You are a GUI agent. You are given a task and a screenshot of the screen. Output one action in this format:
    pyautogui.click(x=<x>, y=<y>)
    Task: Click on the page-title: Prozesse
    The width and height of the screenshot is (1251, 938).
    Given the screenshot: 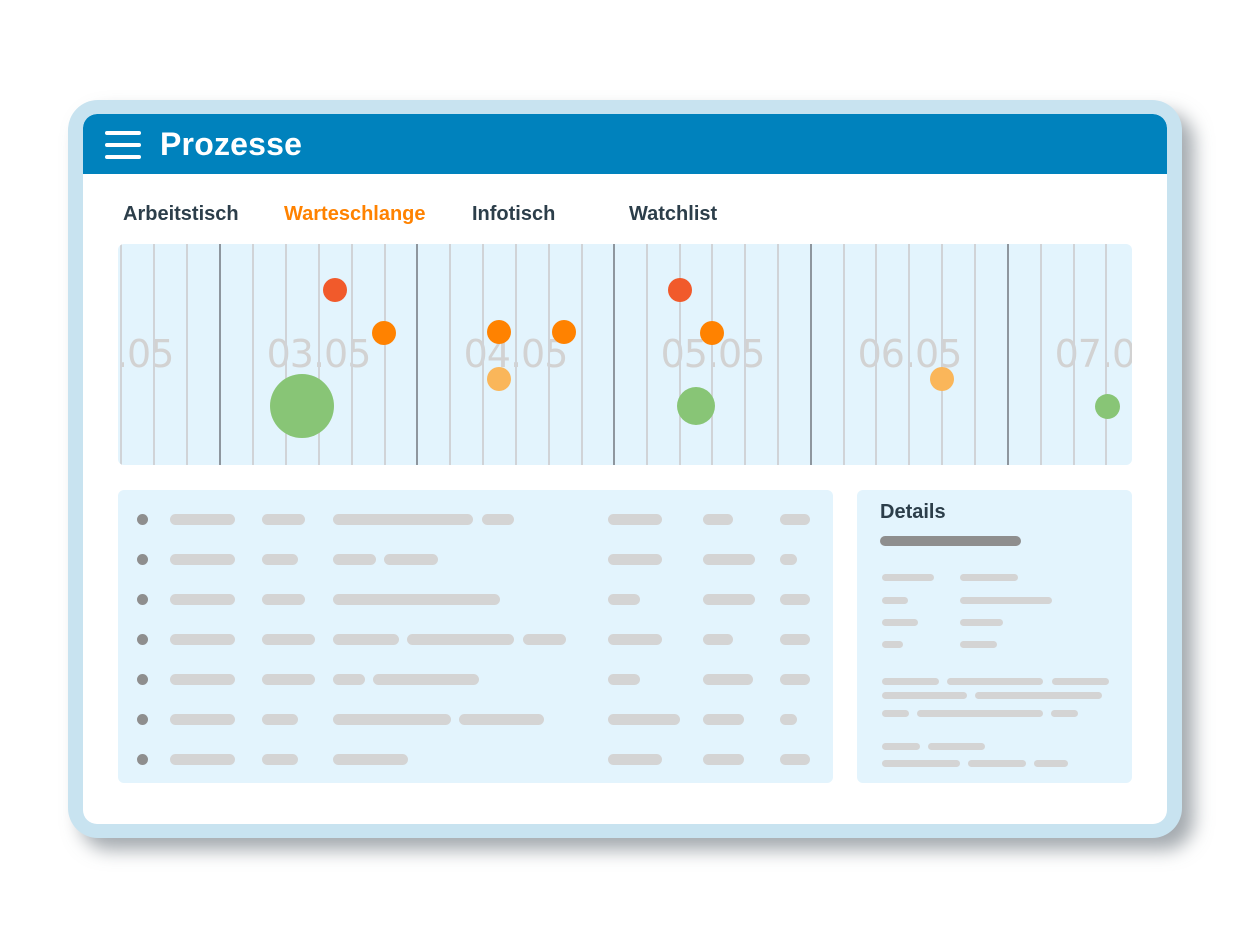 What is the action you would take?
    pyautogui.click(x=231, y=144)
    